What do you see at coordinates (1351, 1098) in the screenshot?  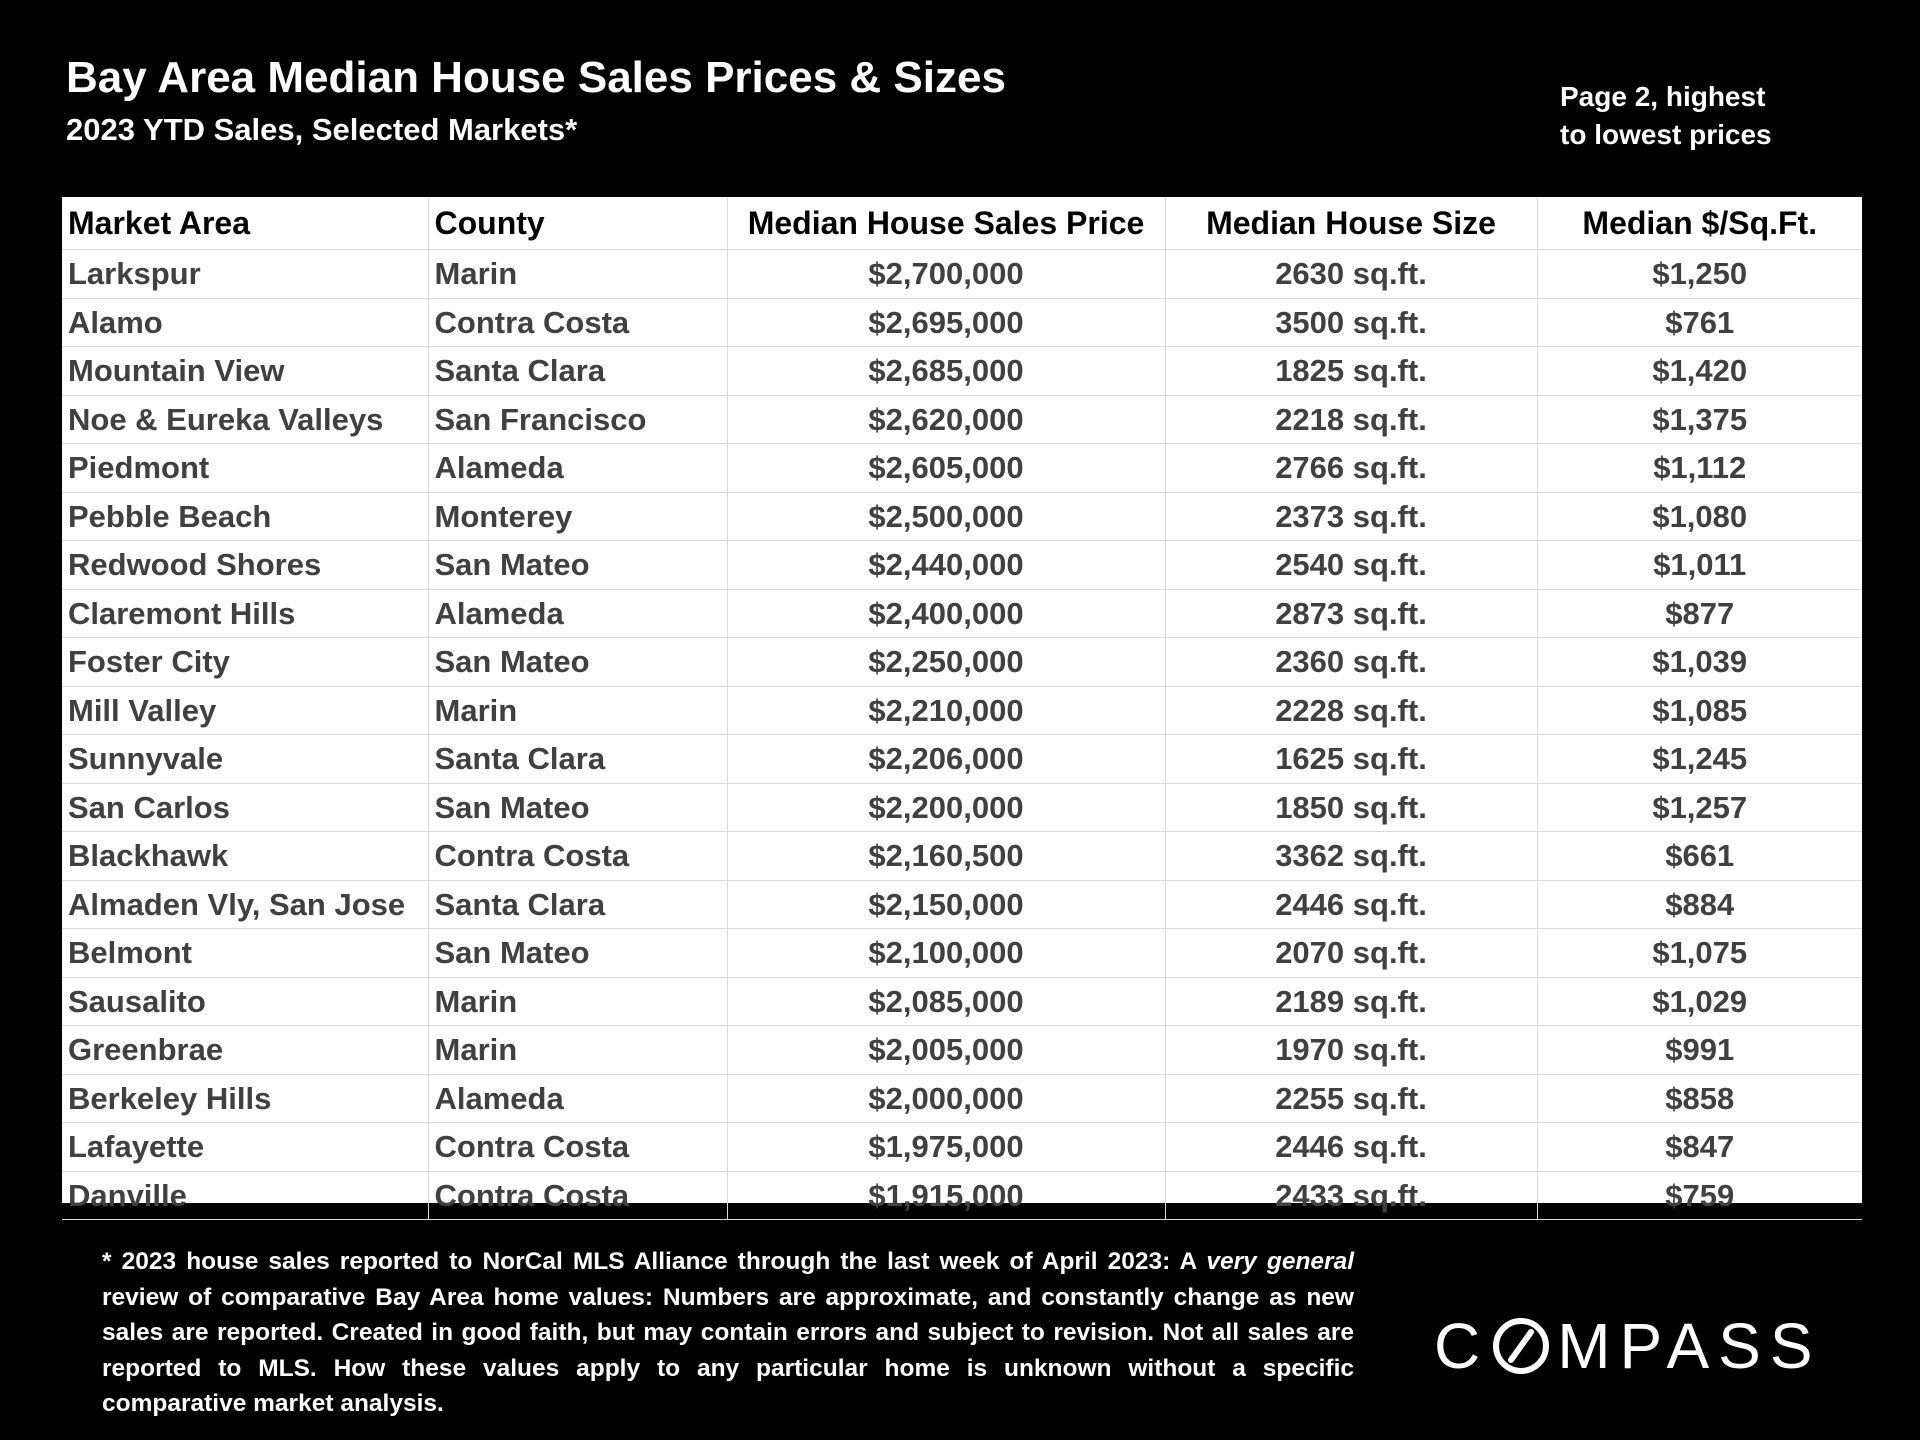 I see `median-size-cell: 2255 sq.ft.` at bounding box center [1351, 1098].